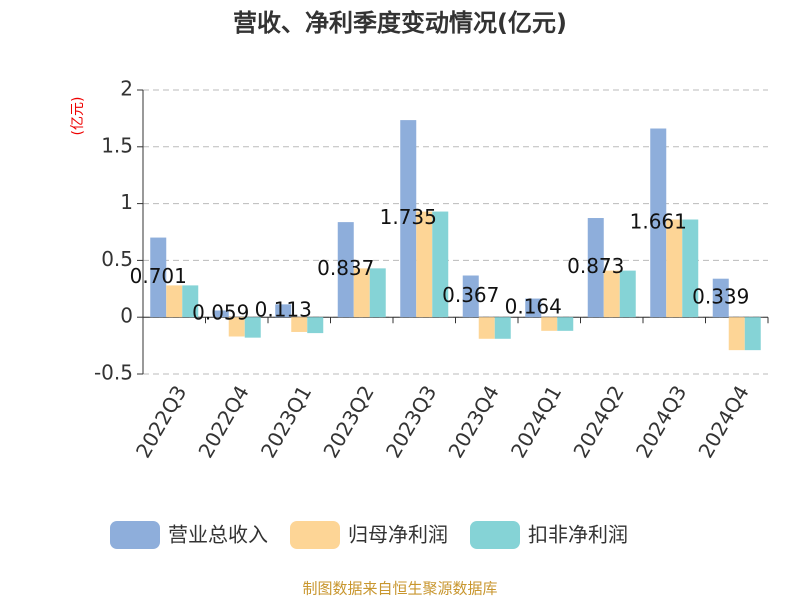  Describe the element at coordinates (536, 421) in the screenshot. I see `x-tick-label: 2024Q1` at that location.